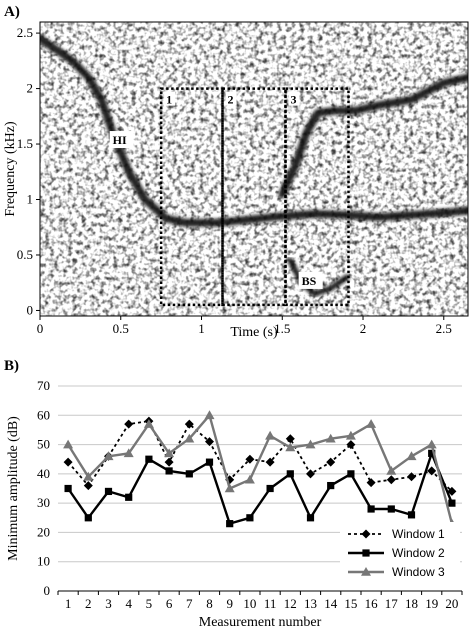 The height and width of the screenshot is (631, 474). Describe the element at coordinates (25, 143) in the screenshot. I see `y-tick-label: 1.5` at that location.